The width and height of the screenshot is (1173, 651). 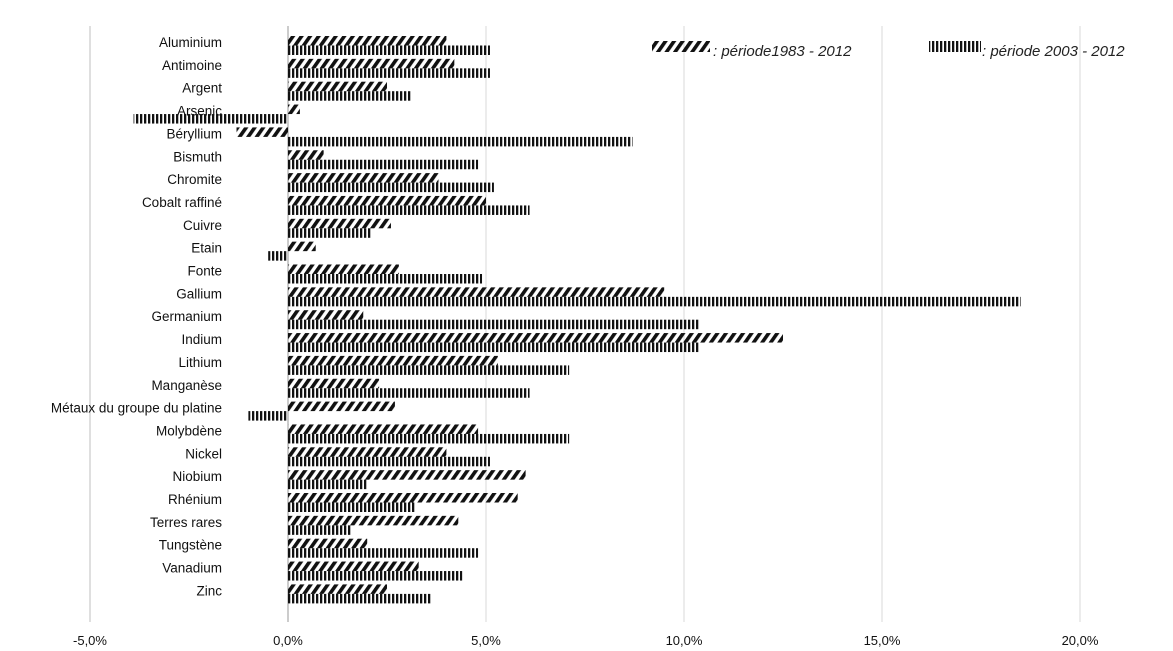 I want to click on category-label: Gallium, so click(x=199, y=293).